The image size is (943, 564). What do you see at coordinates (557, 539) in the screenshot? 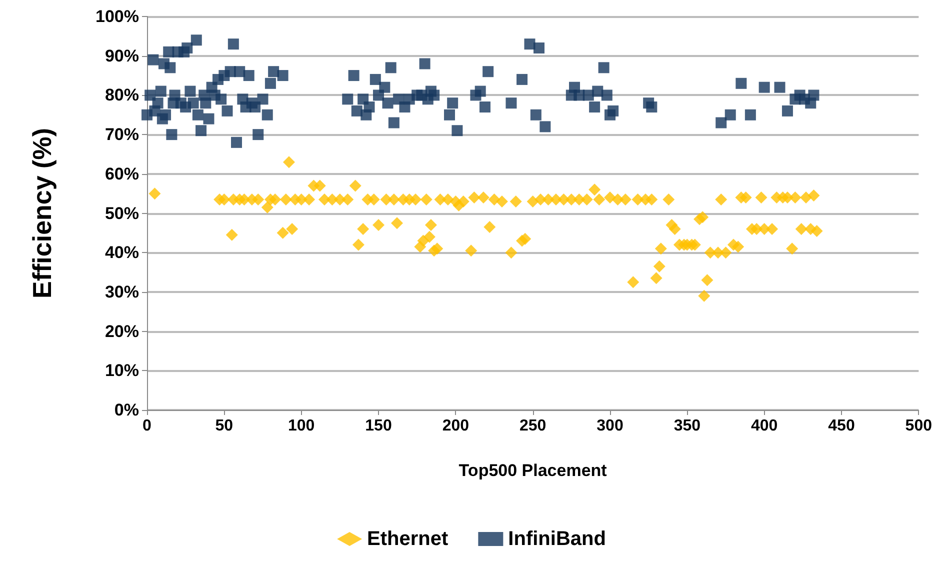
I see `legend-label: InfiniBand` at bounding box center [557, 539].